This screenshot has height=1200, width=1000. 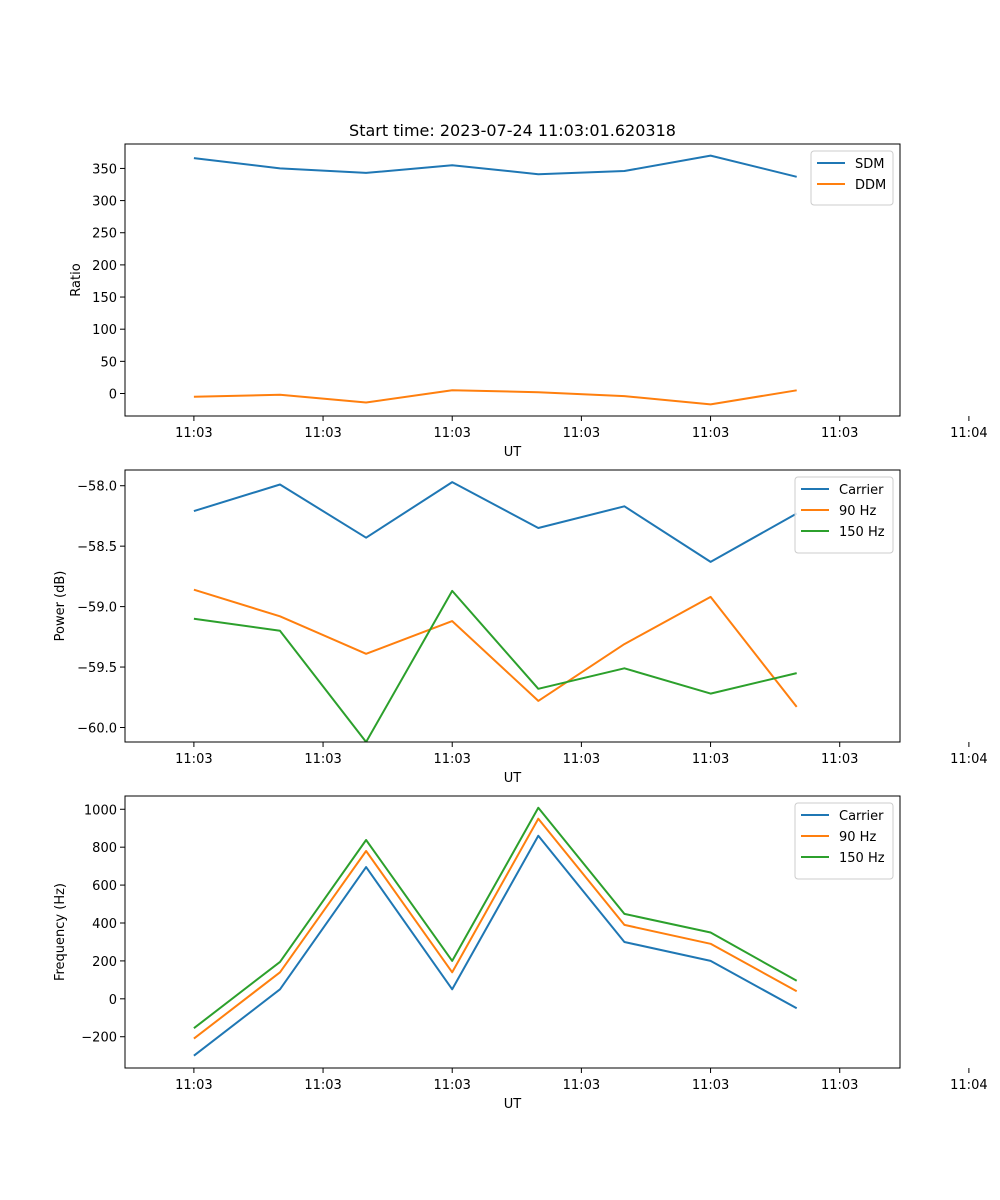 I want to click on y-tick-label: −200, so click(x=99, y=1038).